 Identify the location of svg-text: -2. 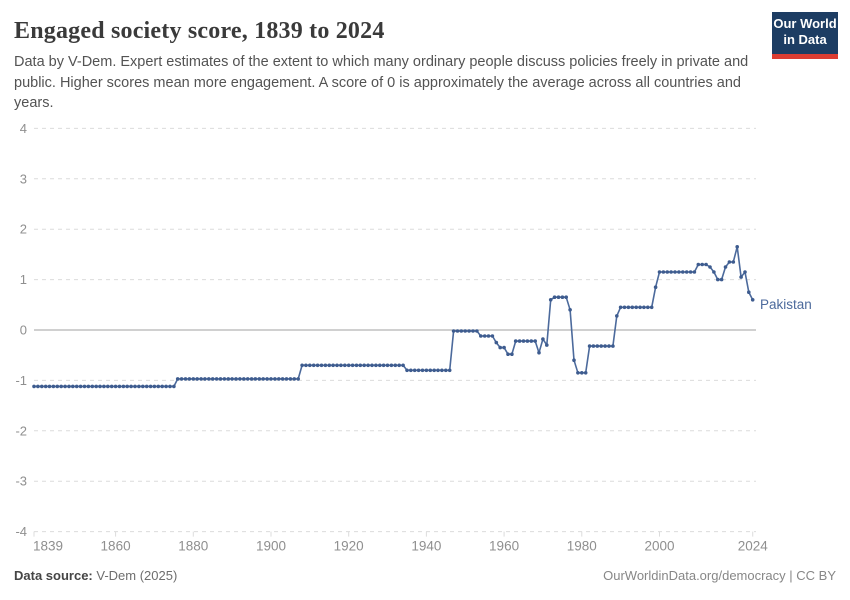
(21, 430).